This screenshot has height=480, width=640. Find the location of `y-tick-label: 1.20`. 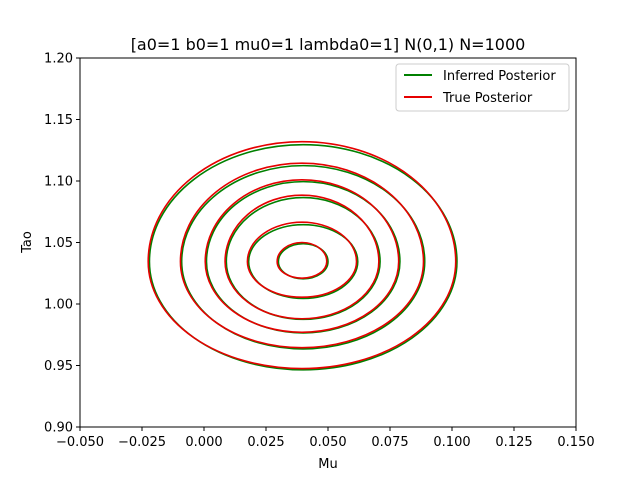

y-tick-label: 1.20 is located at coordinates (58, 59).